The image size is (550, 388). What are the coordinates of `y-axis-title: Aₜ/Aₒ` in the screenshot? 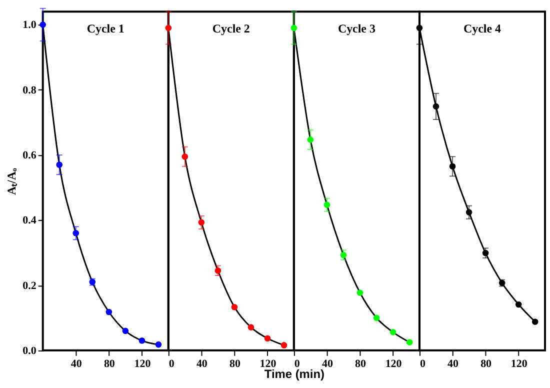 It's located at (11, 181).